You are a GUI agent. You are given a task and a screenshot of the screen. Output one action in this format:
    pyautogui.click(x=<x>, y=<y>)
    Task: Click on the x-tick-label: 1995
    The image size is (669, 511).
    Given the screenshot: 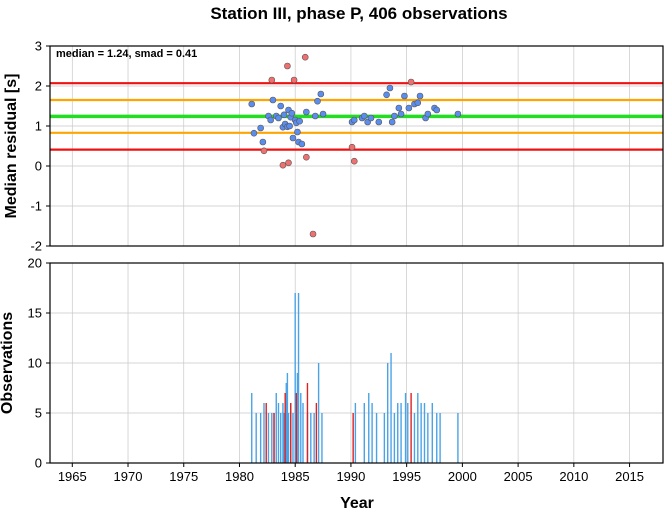 What is the action you would take?
    pyautogui.click(x=406, y=476)
    